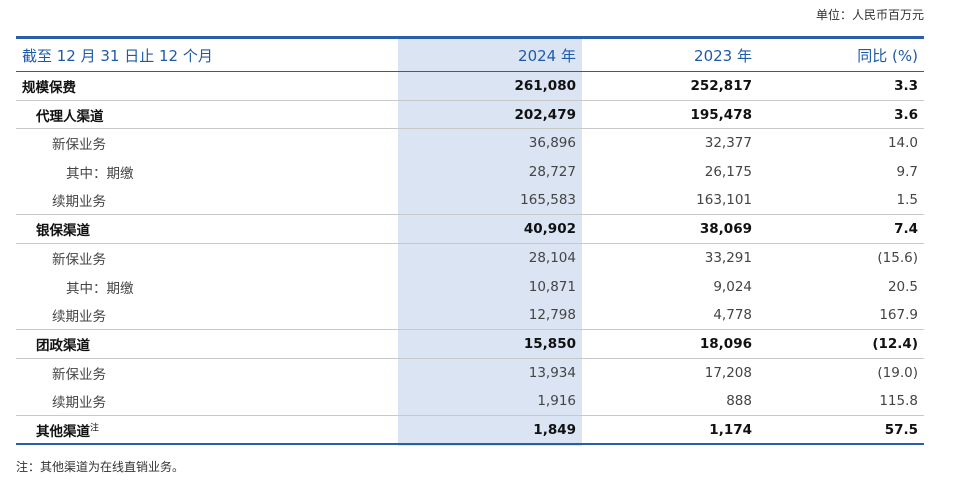  Describe the element at coordinates (470, 286) in the screenshot. I see `table-row: 其中：期缴 10,871 9,024 20.5` at that location.